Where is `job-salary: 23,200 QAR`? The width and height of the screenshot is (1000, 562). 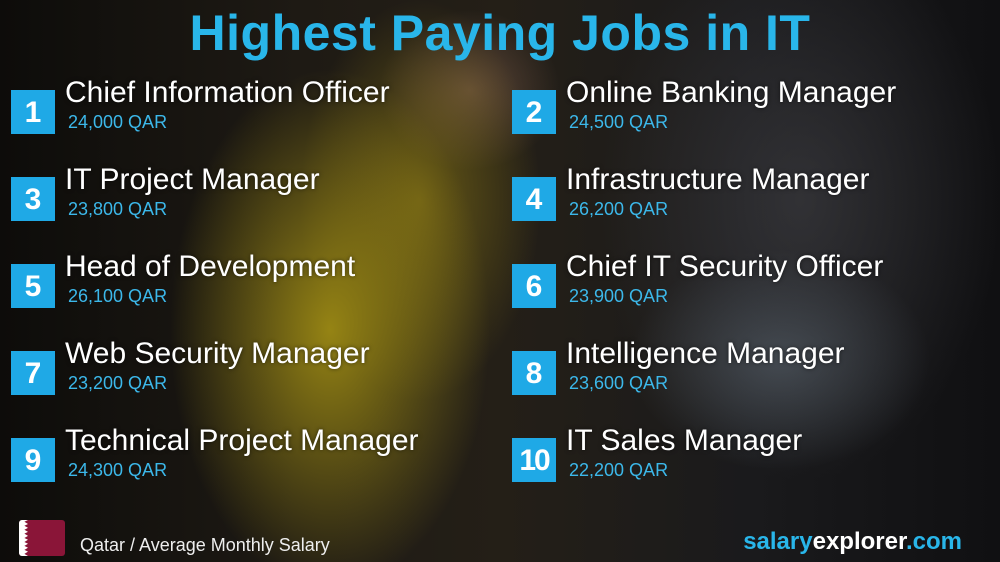
job-salary: 23,200 QAR is located at coordinates (118, 383).